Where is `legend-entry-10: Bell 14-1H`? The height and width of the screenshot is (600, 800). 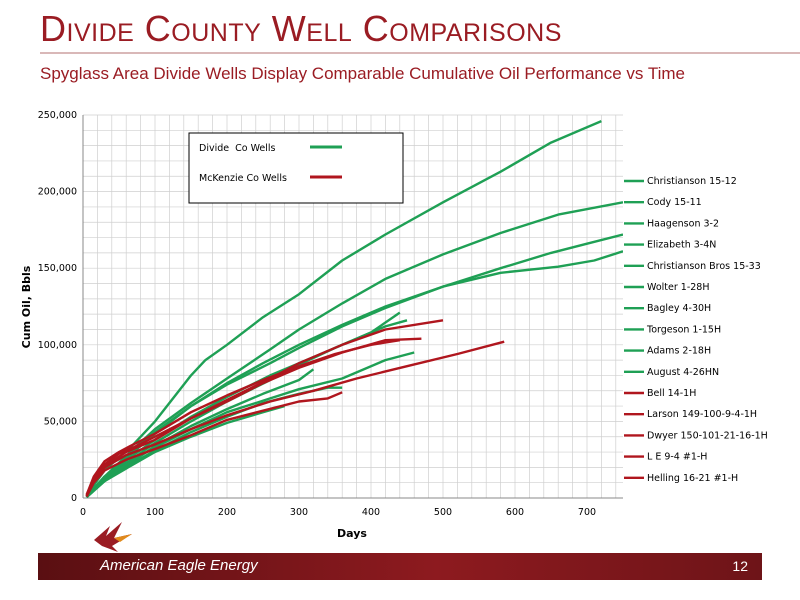
legend-entry-10: Bell 14-1H is located at coordinates (671, 393).